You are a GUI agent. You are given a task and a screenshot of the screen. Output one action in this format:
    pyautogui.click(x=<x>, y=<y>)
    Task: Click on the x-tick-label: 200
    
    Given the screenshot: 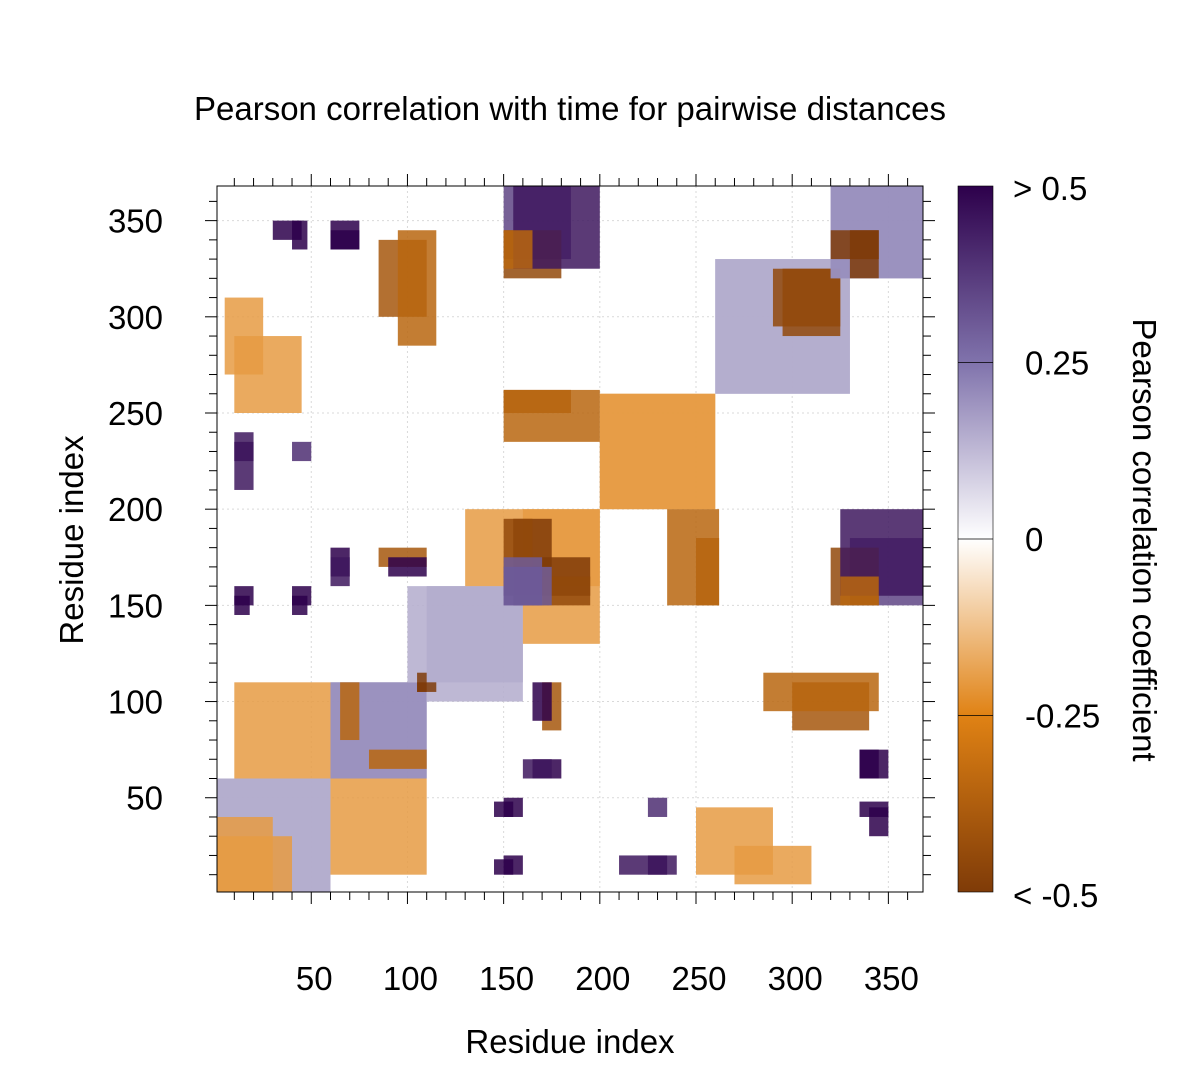 What is the action you would take?
    pyautogui.click(x=602, y=978)
    